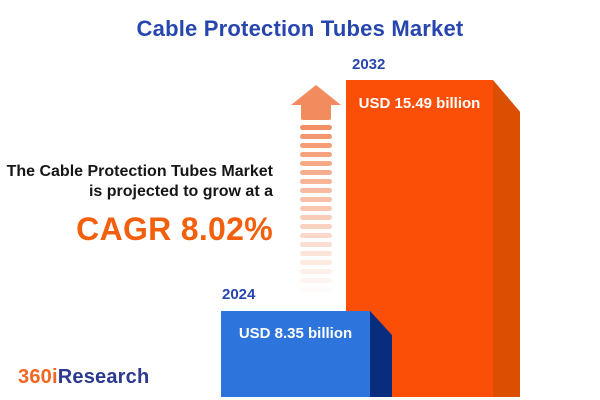 The width and height of the screenshot is (600, 400). Describe the element at coordinates (381, 354) in the screenshot. I see `bar-2024-3d-side` at that location.